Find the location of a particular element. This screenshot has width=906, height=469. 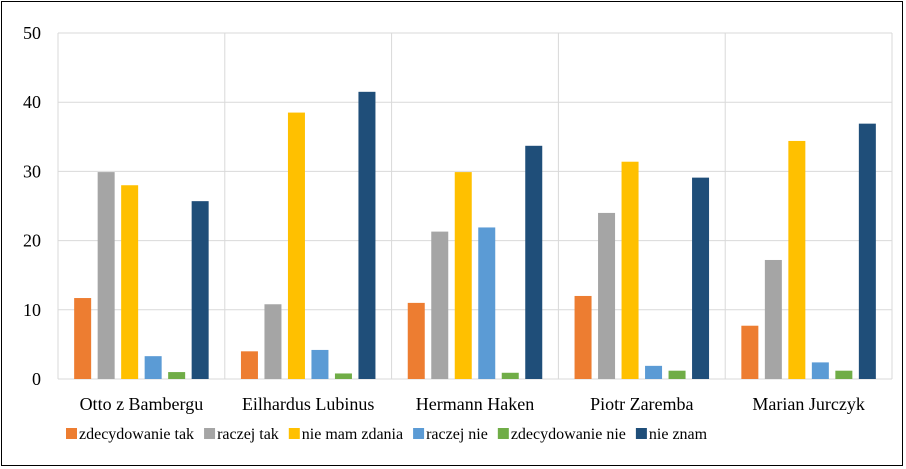

y-tick-label: 20 is located at coordinates (32, 241).